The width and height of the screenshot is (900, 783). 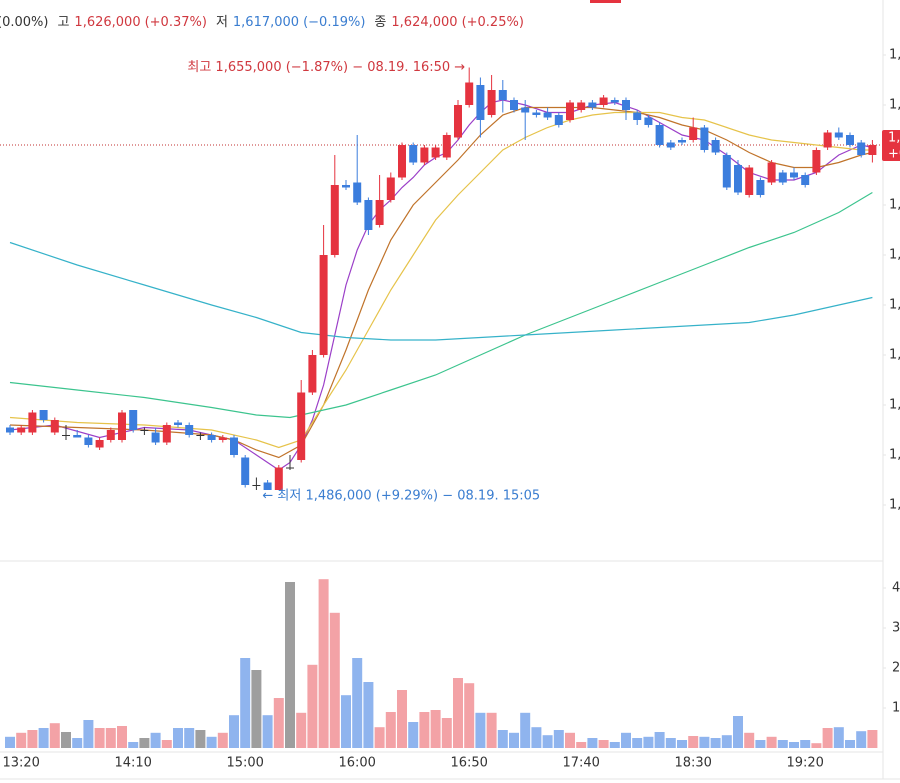 I want to click on y-tick-label: 1,580,000, so click(x=894, y=255).